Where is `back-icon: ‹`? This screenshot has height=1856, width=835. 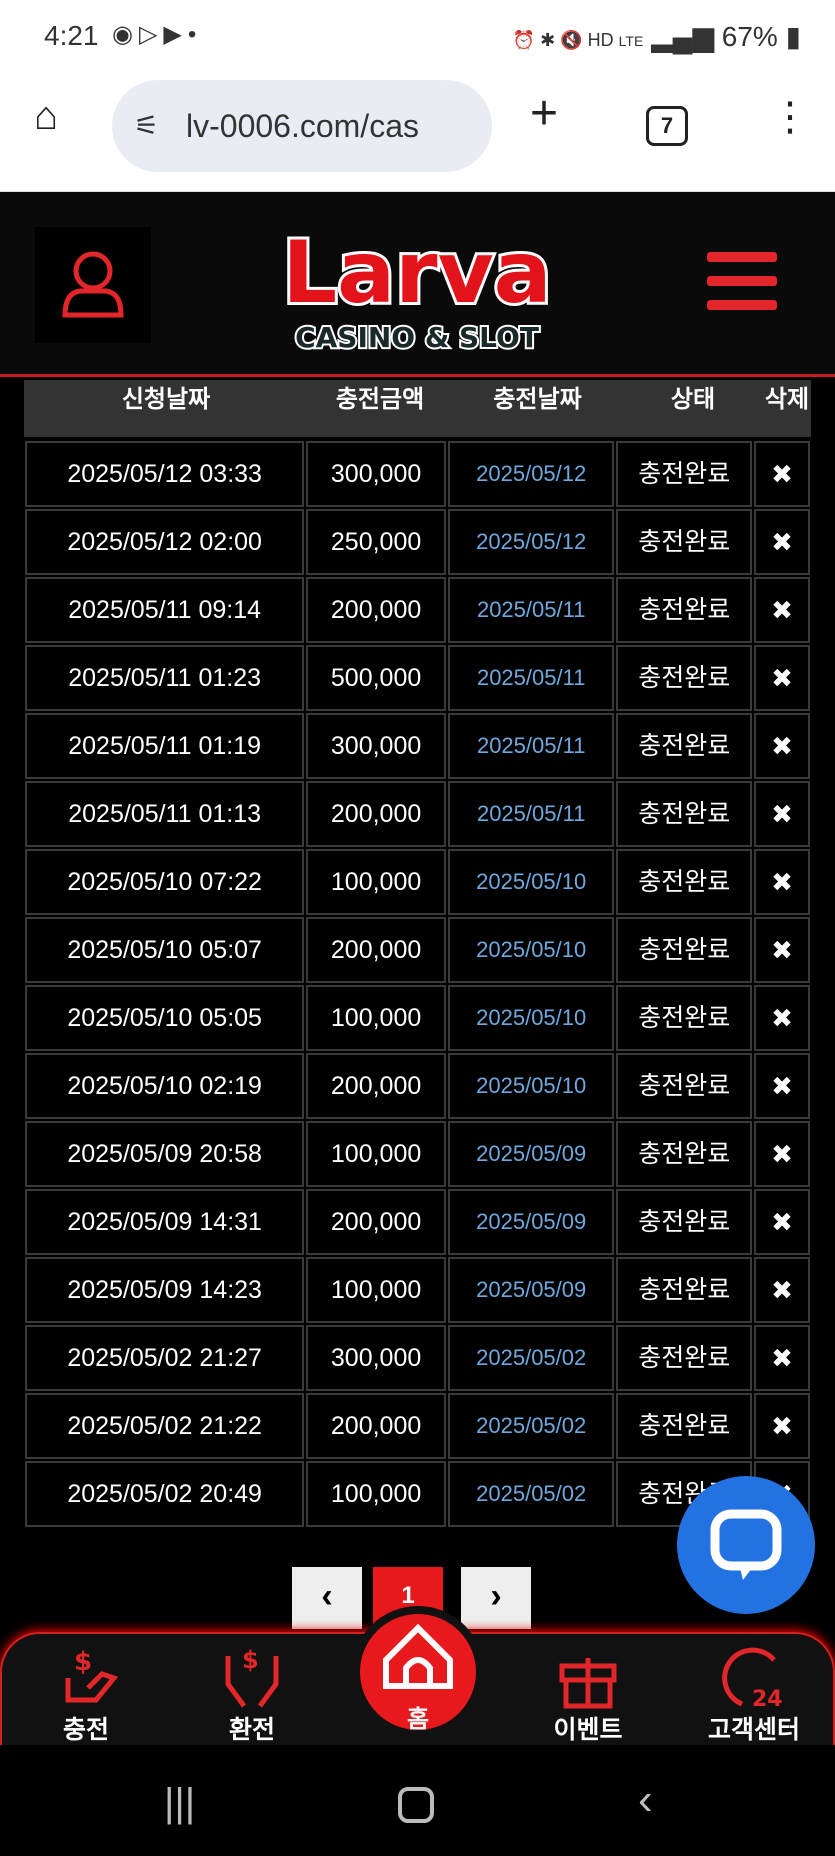
back-icon: ‹ is located at coordinates (645, 1799).